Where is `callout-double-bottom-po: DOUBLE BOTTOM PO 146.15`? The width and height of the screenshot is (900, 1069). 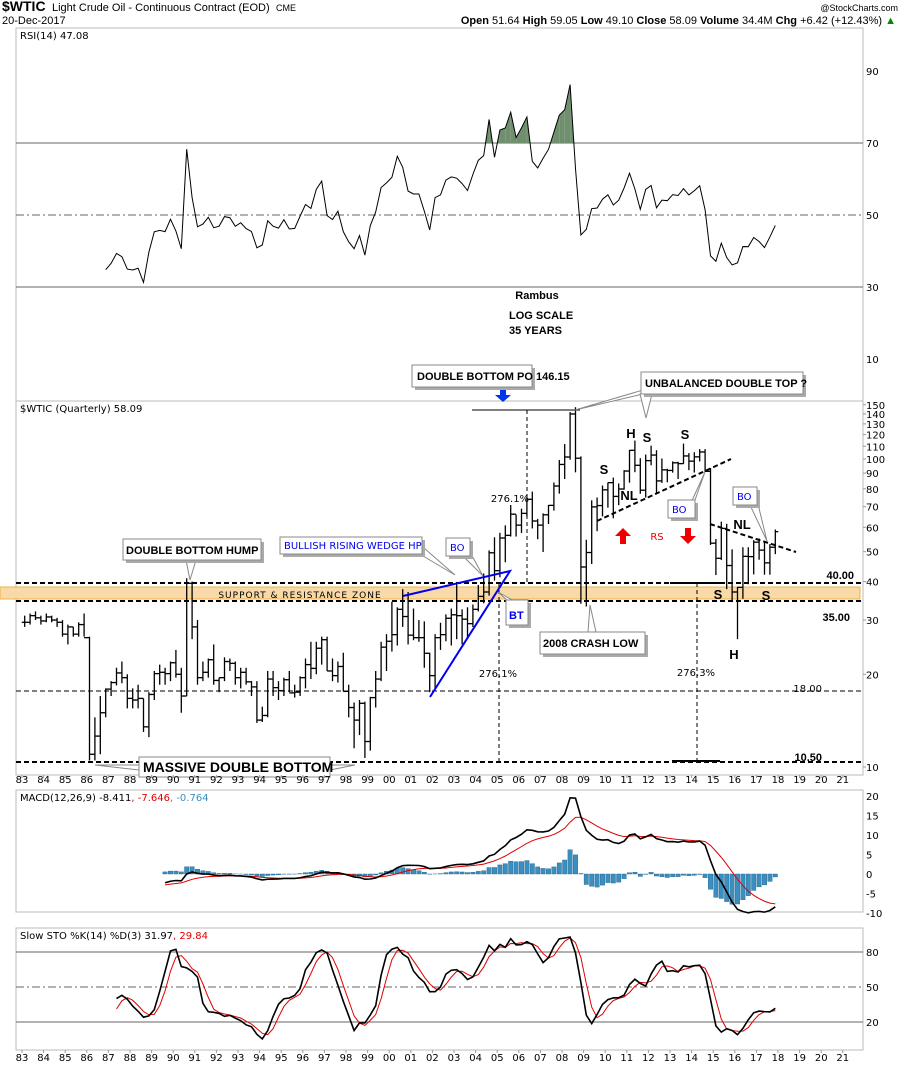
callout-double-bottom-po: DOUBLE BOTTOM PO 146.15 is located at coordinates (490, 377).